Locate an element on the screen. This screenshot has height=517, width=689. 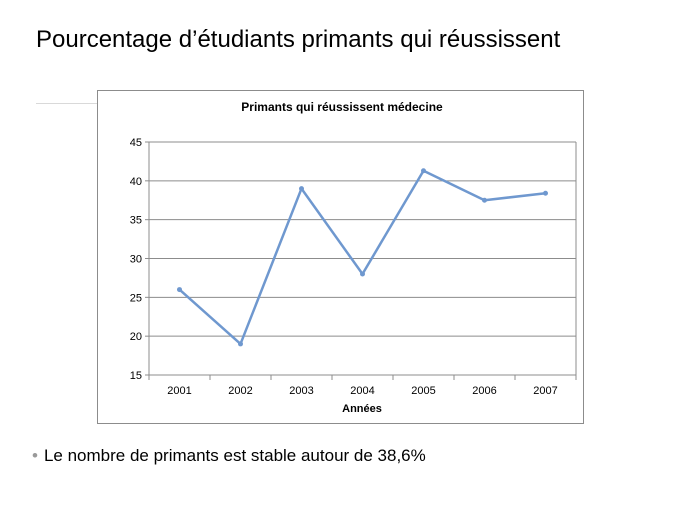
x-tick-label: 2007 is located at coordinates (545, 391).